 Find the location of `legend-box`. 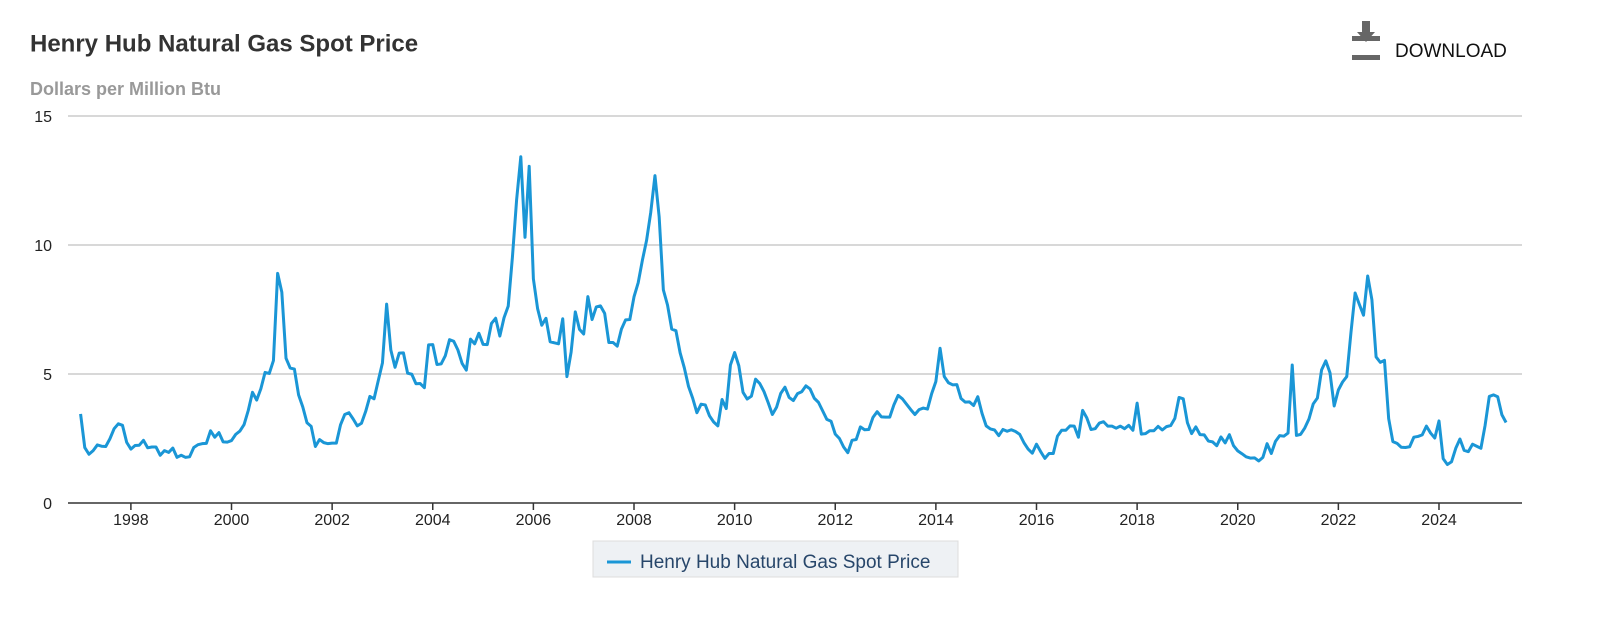

legend-box is located at coordinates (775, 559).